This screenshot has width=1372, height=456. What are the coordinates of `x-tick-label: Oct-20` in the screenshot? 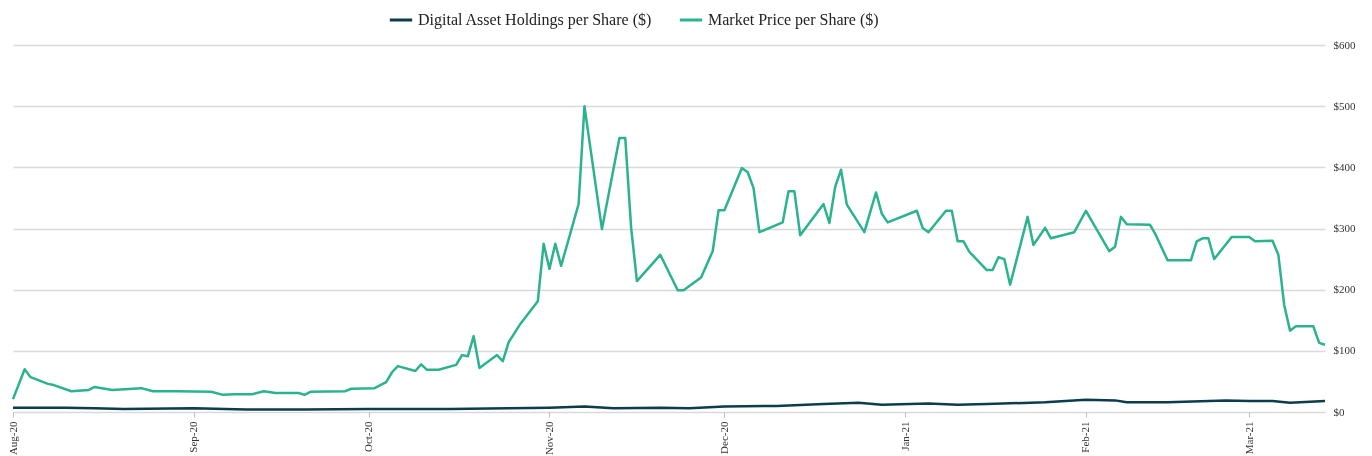 It's located at (368, 437).